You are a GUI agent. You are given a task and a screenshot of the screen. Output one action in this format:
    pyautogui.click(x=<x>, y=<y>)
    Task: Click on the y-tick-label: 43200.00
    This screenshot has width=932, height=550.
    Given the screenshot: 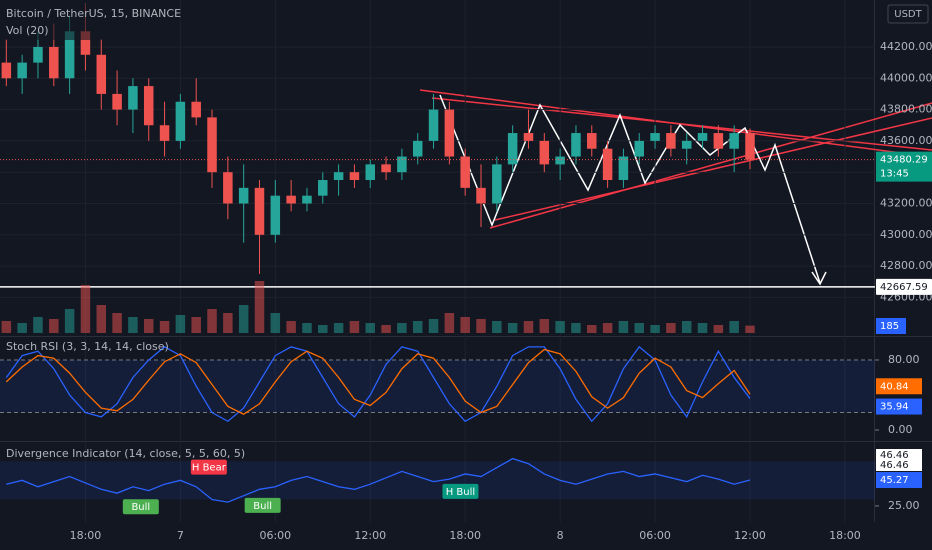 What is the action you would take?
    pyautogui.click(x=906, y=203)
    